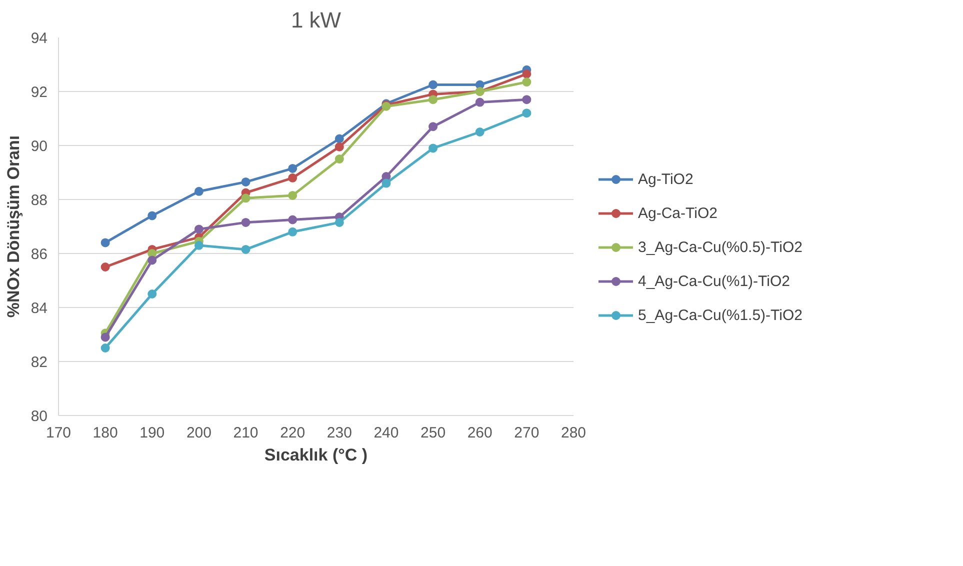  Describe the element at coordinates (39, 200) in the screenshot. I see `y-tick-label: 88` at that location.